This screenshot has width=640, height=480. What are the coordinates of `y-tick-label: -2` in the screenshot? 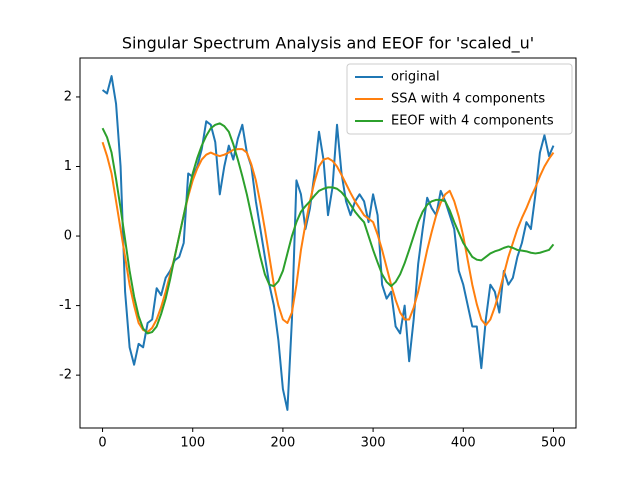 It's located at (65, 375).